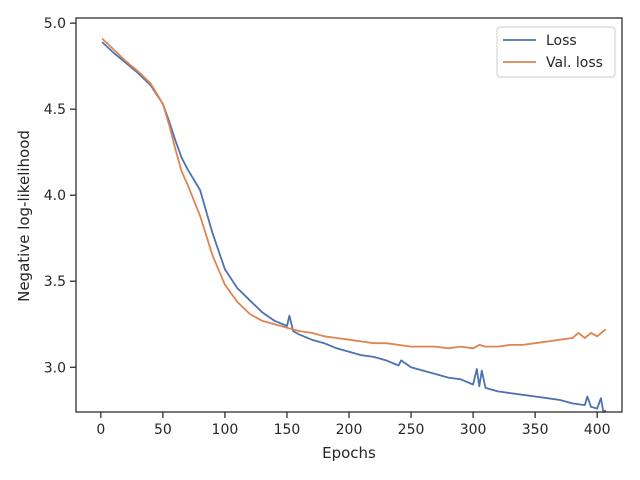 Image resolution: width=640 pixels, height=480 pixels. Describe the element at coordinates (55, 282) in the screenshot. I see `y-tick-label: 3.5` at that location.